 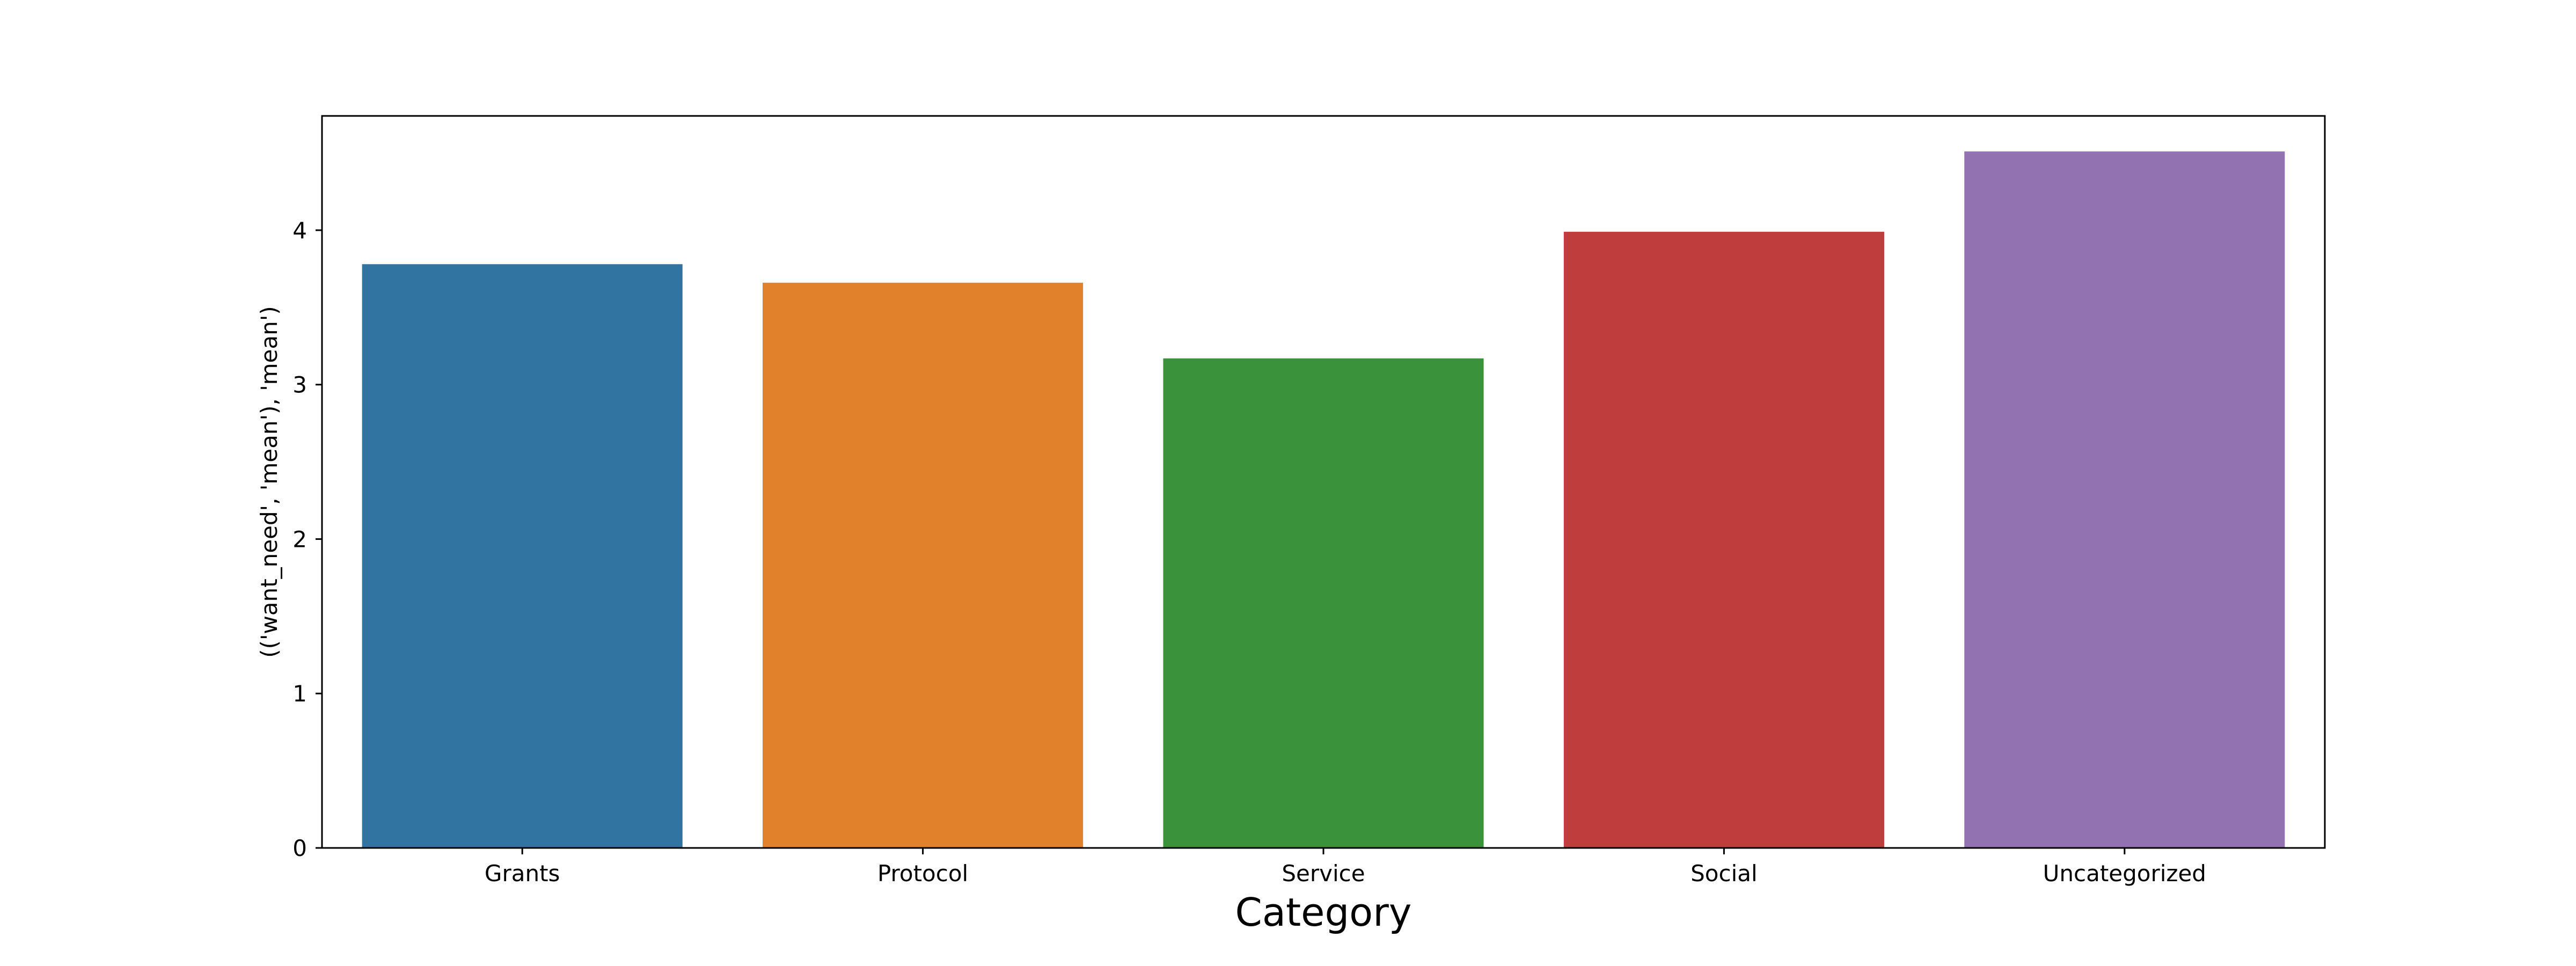 I want to click on x-tick-label: Grants, so click(x=522, y=873).